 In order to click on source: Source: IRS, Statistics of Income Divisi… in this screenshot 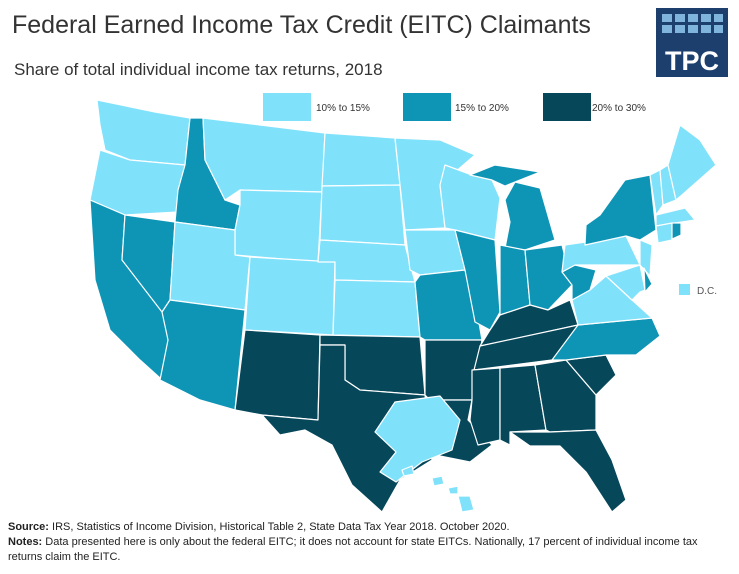, I will do `click(369, 527)`.